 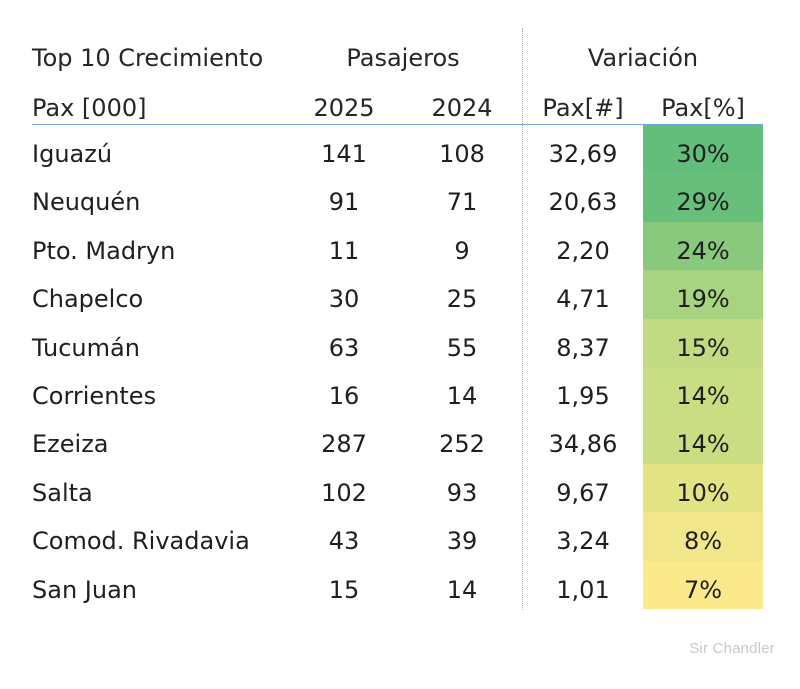 I want to click on column-divider, so click(x=522, y=319).